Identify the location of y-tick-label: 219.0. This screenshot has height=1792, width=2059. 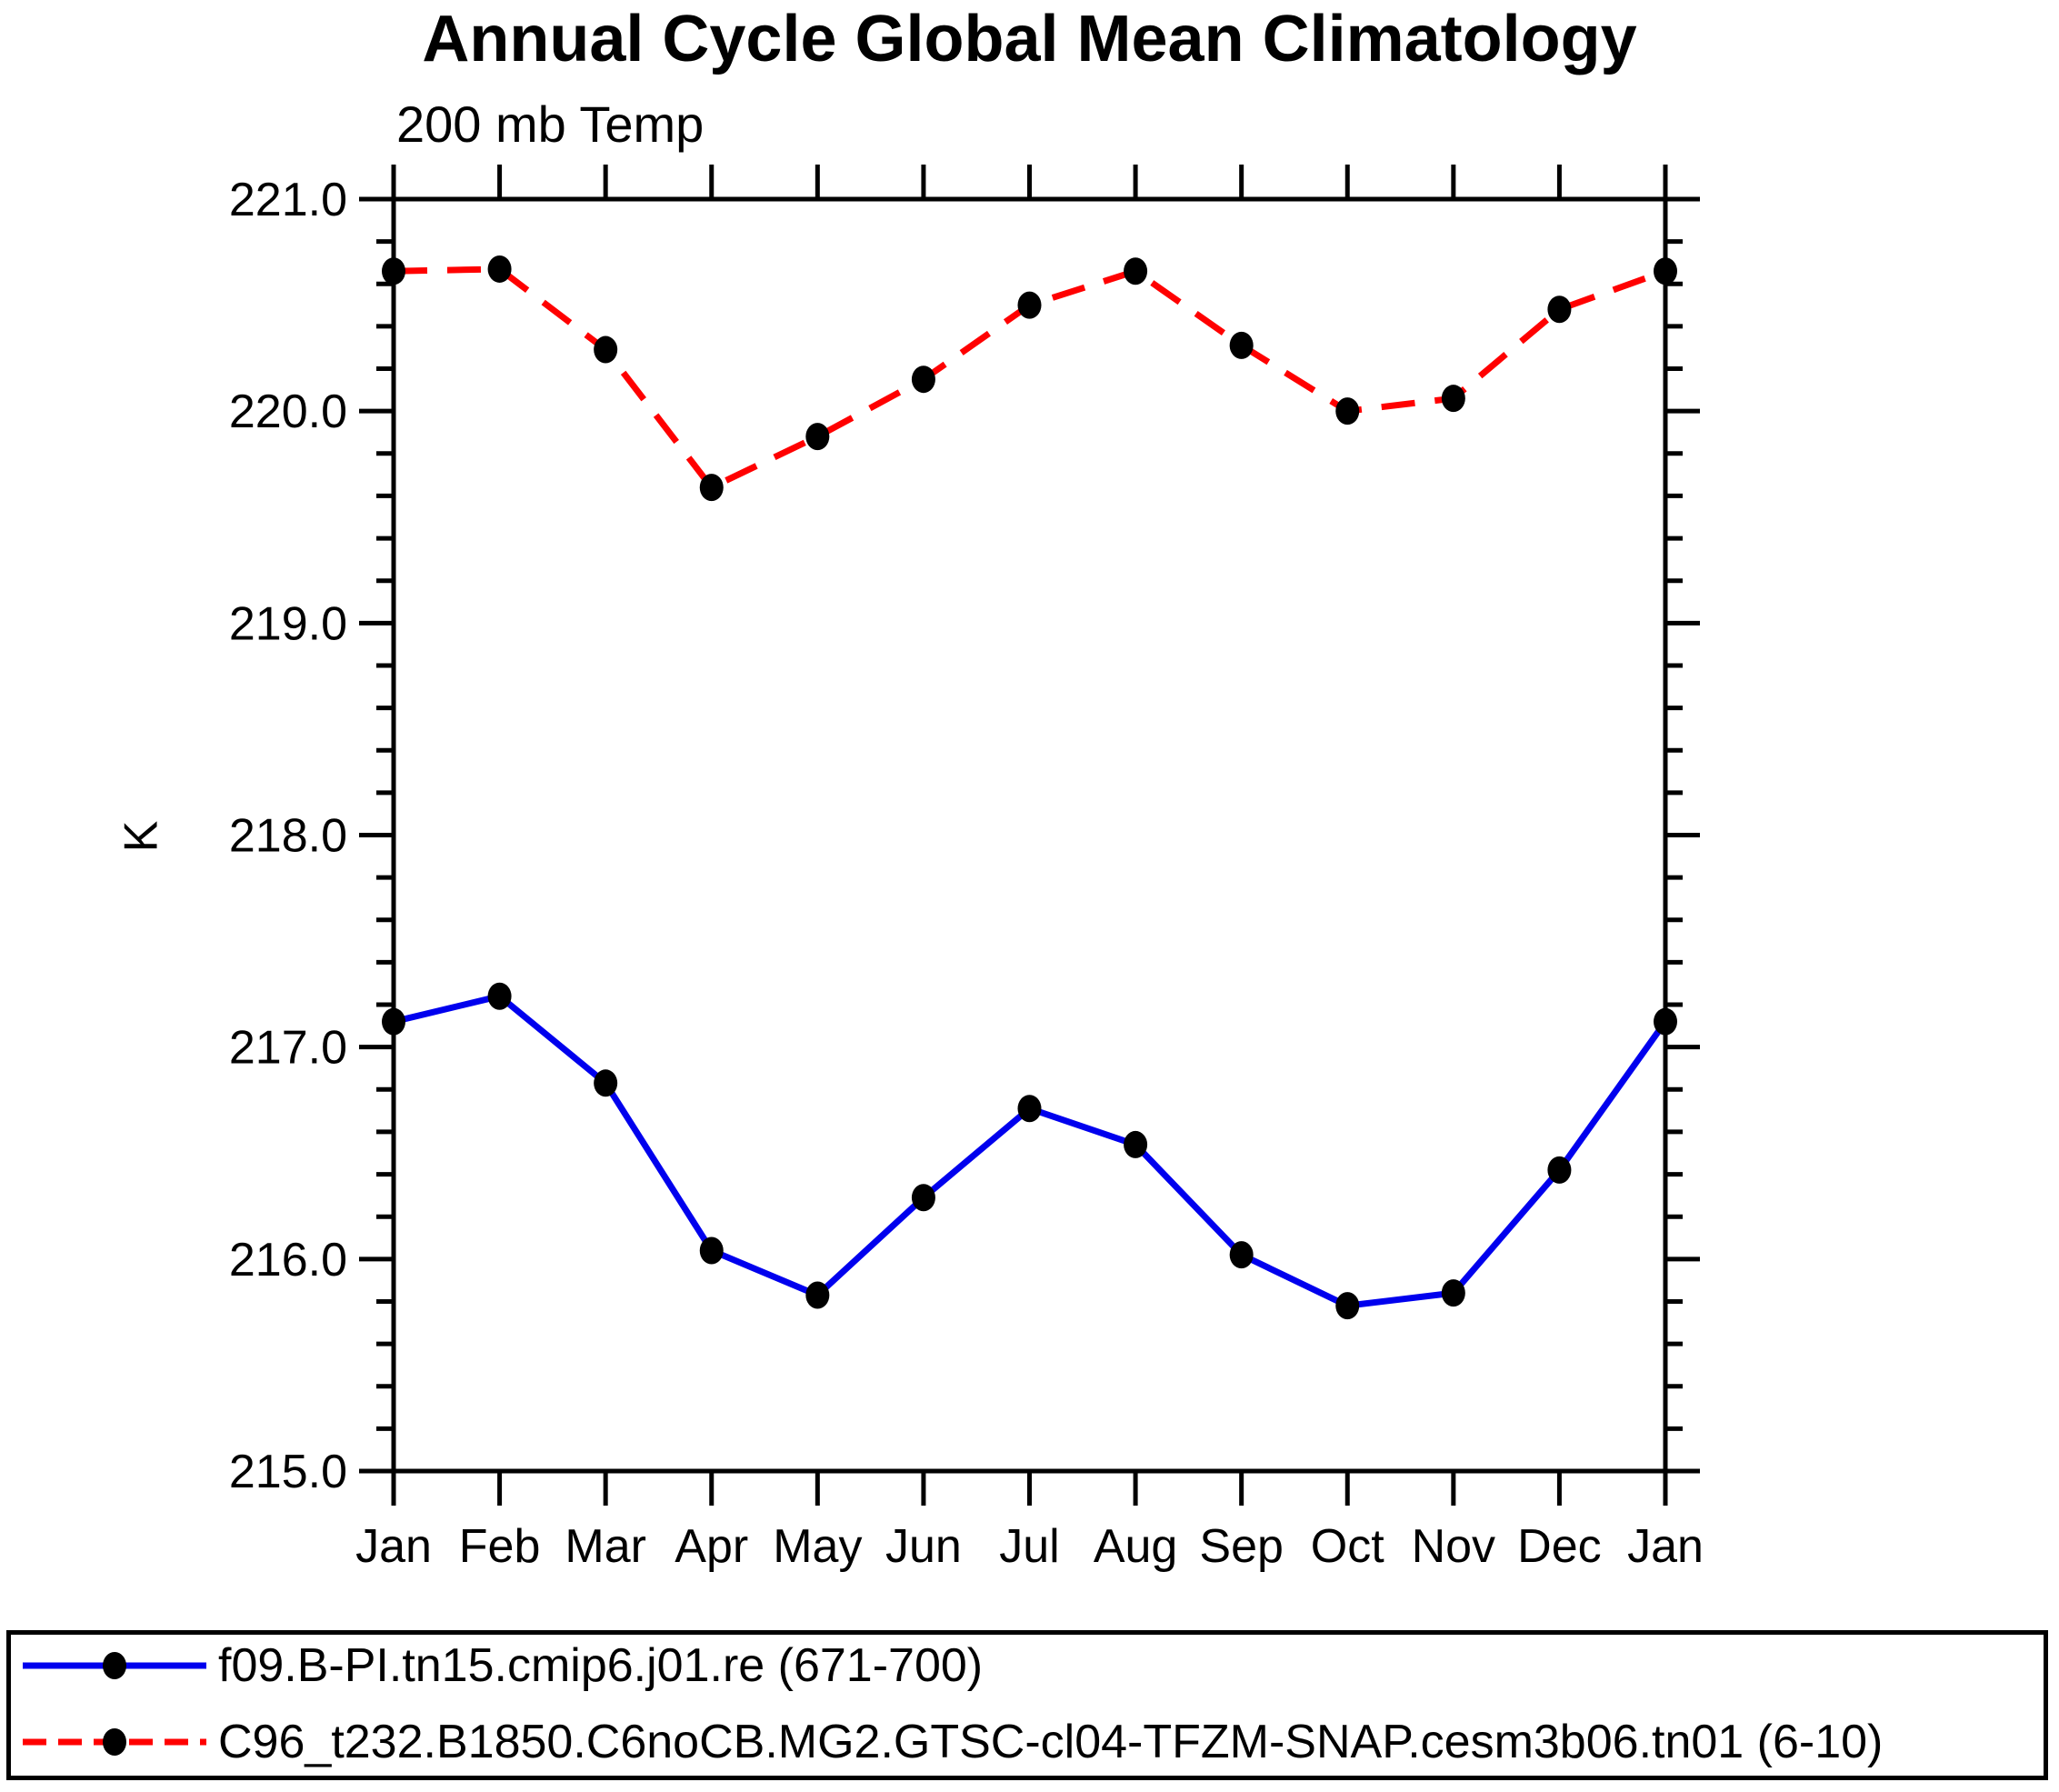
(288, 623).